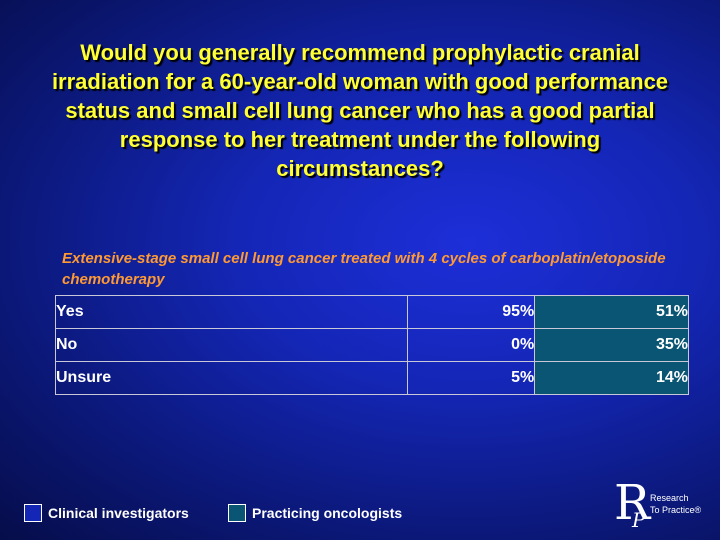  I want to click on legend-label-oncologists: Practicing oncologists, so click(327, 513).